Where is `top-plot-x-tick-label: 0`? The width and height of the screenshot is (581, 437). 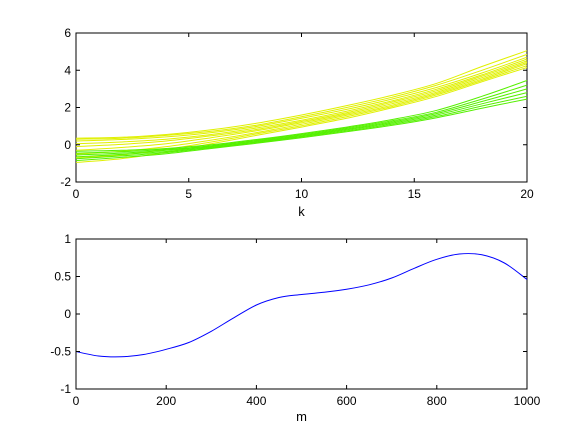
top-plot-x-tick-label: 0 is located at coordinates (76, 194).